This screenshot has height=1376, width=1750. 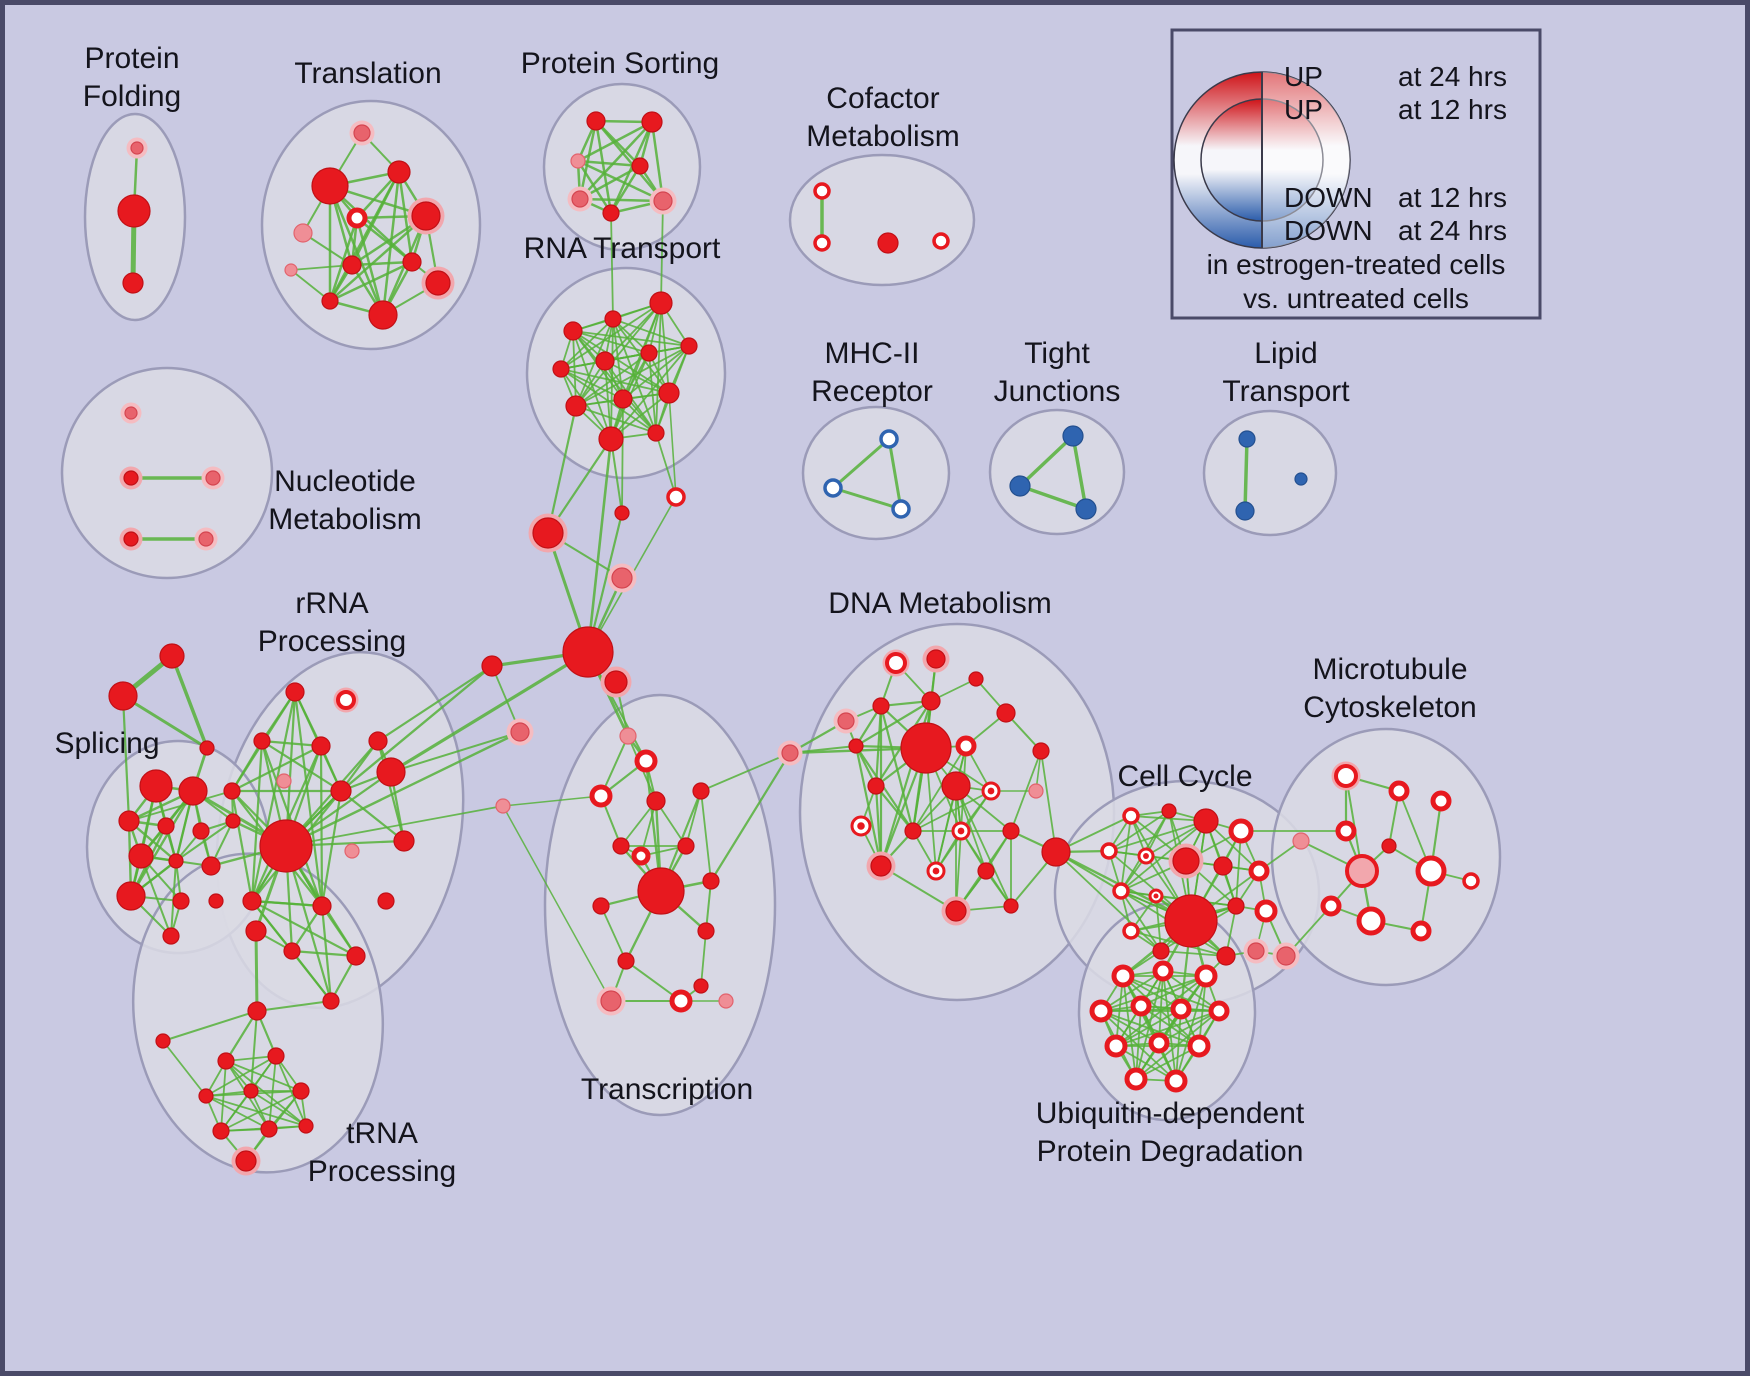 What do you see at coordinates (331, 603) in the screenshot?
I see `cluster-label-rrna-processing: rRNA` at bounding box center [331, 603].